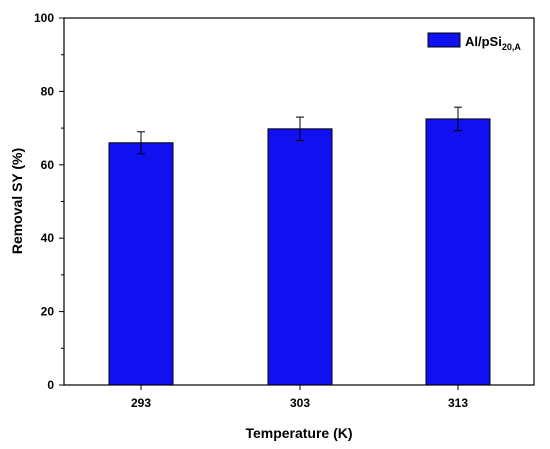 The height and width of the screenshot is (449, 550). I want to click on legend: Al/pSi20,A, so click(474, 42).